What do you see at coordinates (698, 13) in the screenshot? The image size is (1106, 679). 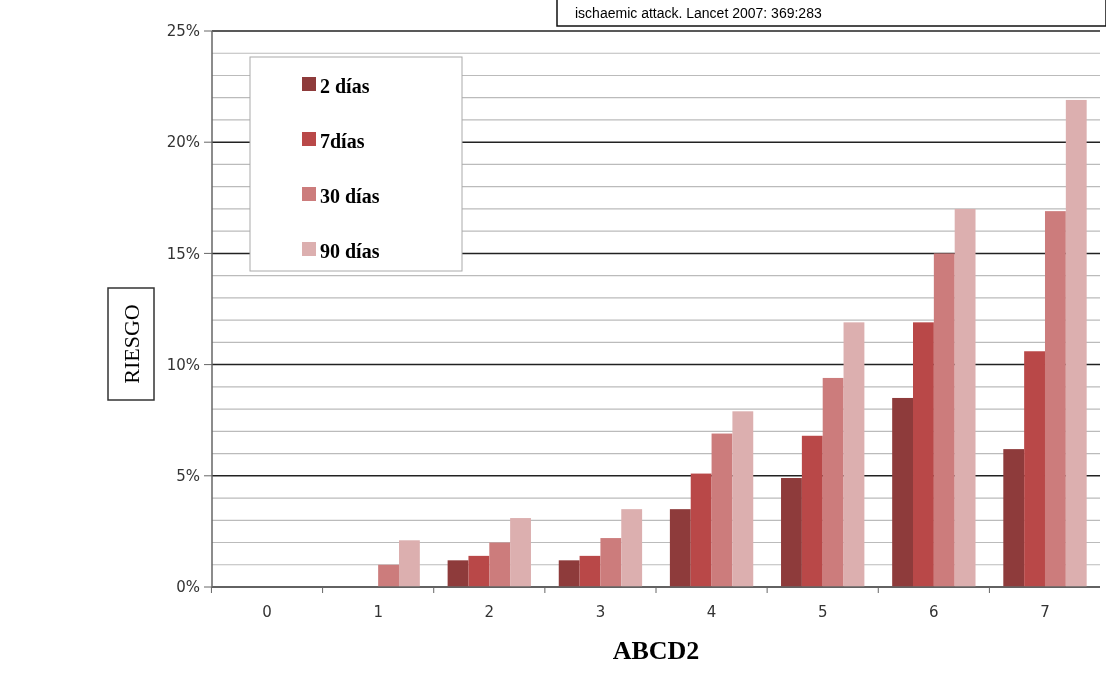 I see `text: ischaemic attack. Lancet 2007: 369:283` at bounding box center [698, 13].